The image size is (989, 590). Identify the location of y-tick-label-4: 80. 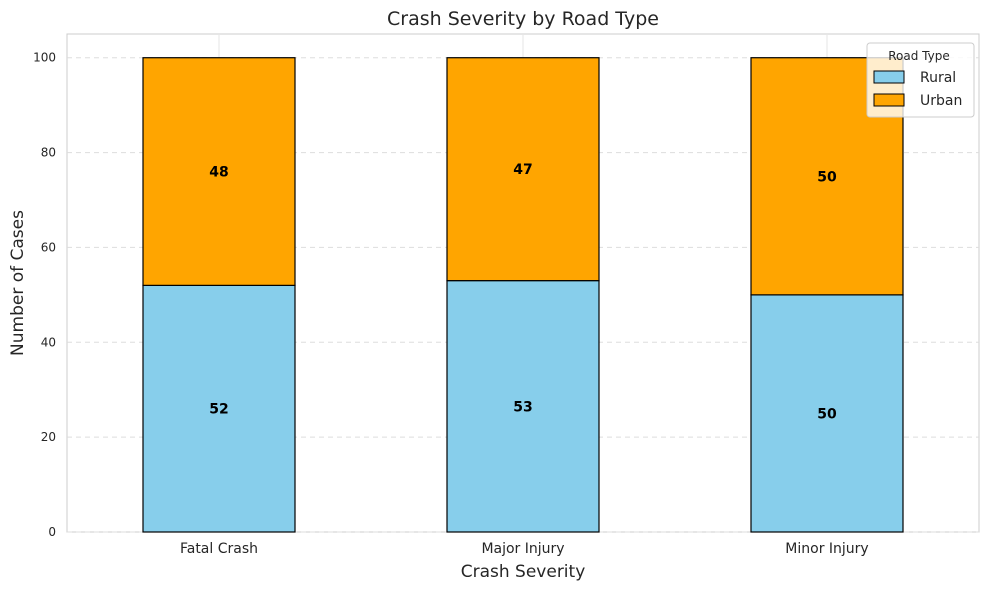
(48, 153).